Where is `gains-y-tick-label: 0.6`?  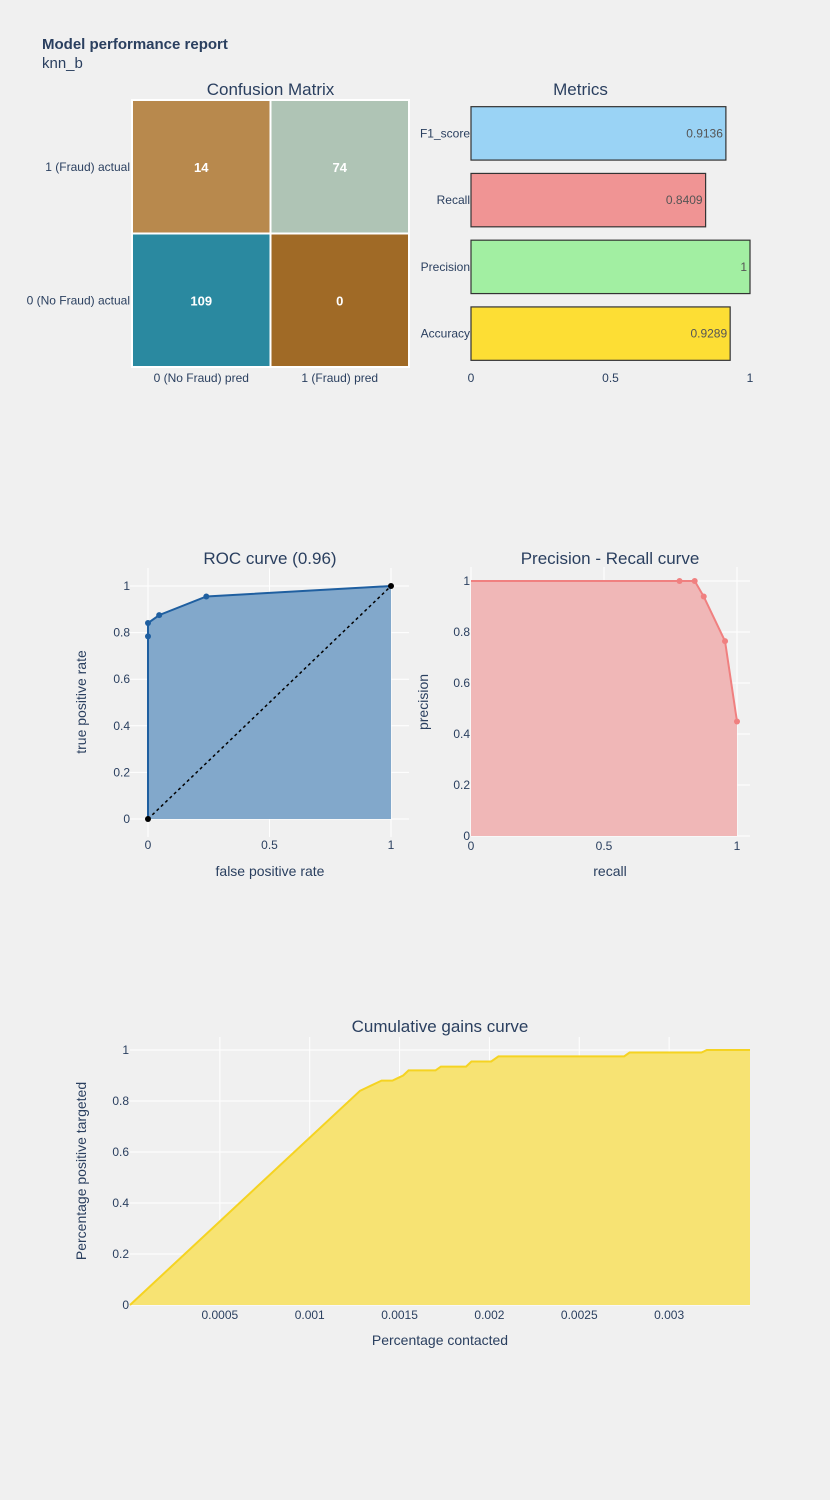 gains-y-tick-label: 0.6 is located at coordinates (120, 1152).